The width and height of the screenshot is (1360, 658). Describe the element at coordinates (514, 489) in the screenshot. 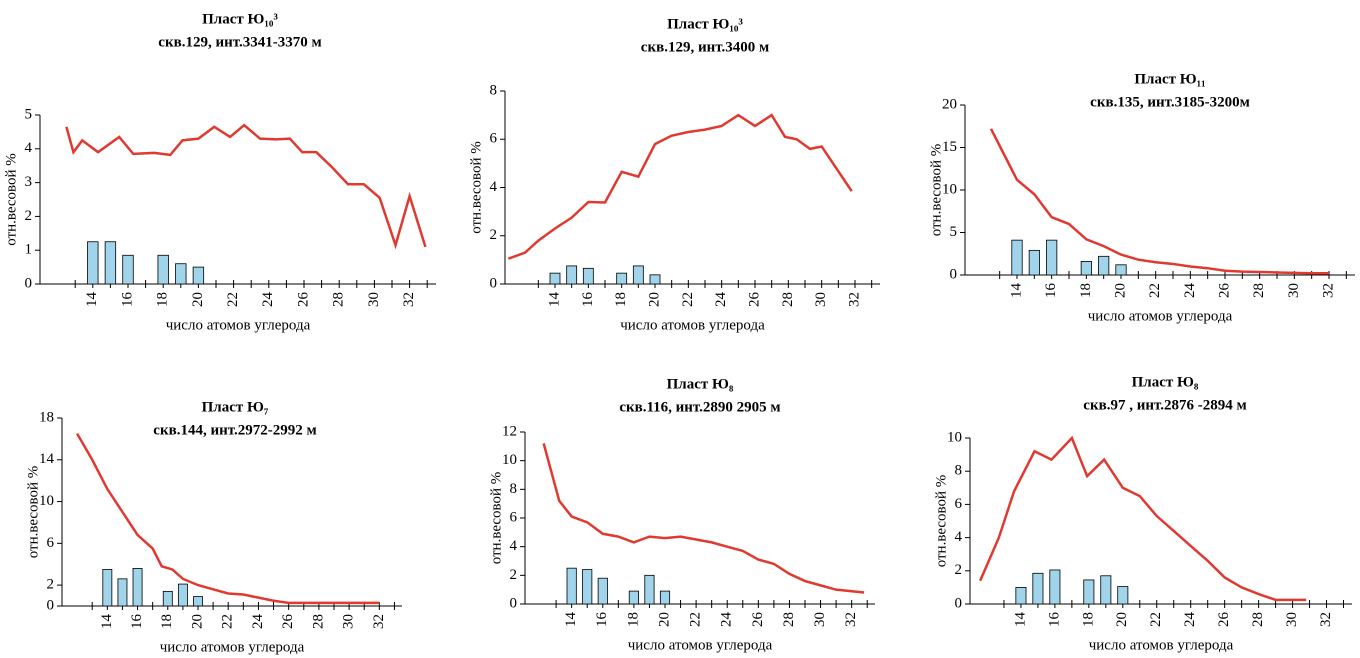

I see `y-tick-label: 8` at that location.